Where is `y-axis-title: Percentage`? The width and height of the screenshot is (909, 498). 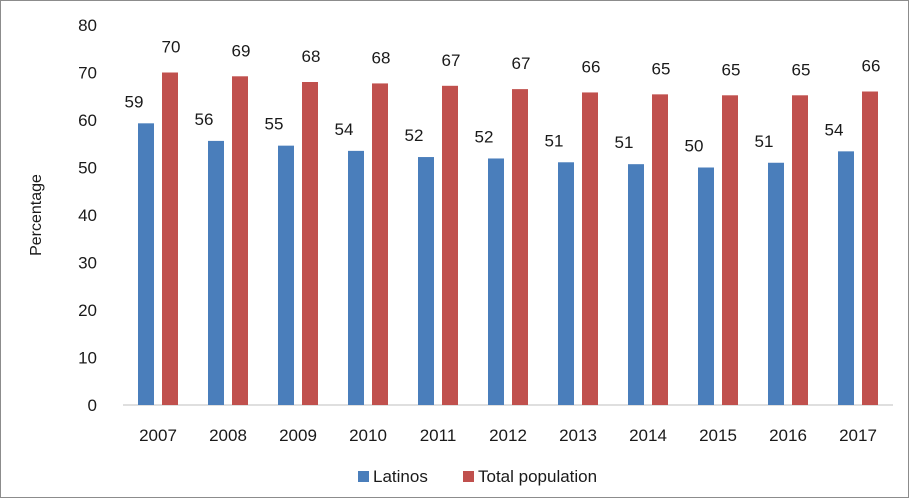
y-axis-title: Percentage is located at coordinates (36, 215).